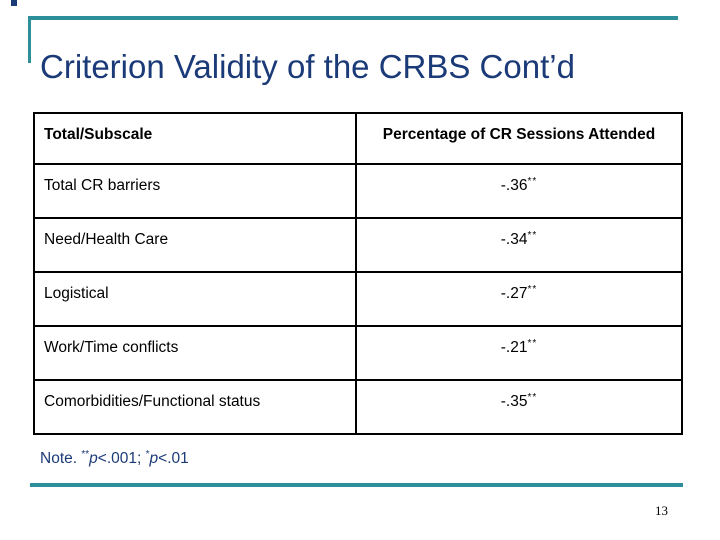 The height and width of the screenshot is (540, 720). I want to click on significance-note: Note. **p<.001; *p<.01, so click(114, 458).